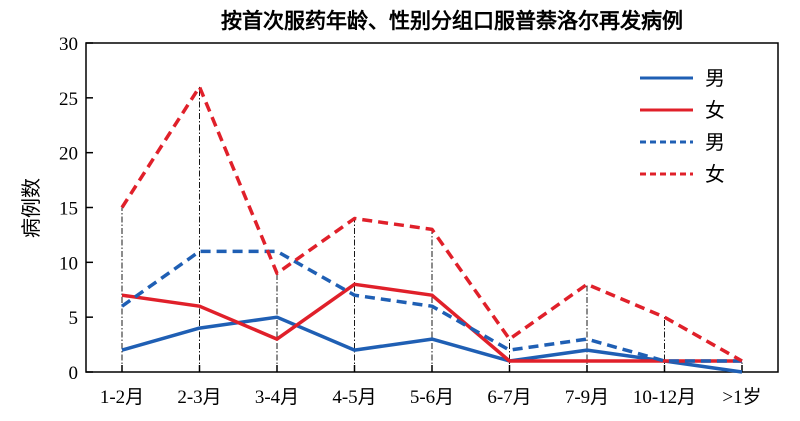 Image resolution: width=800 pixels, height=421 pixels. I want to click on legend-label-3: 男, so click(715, 142).